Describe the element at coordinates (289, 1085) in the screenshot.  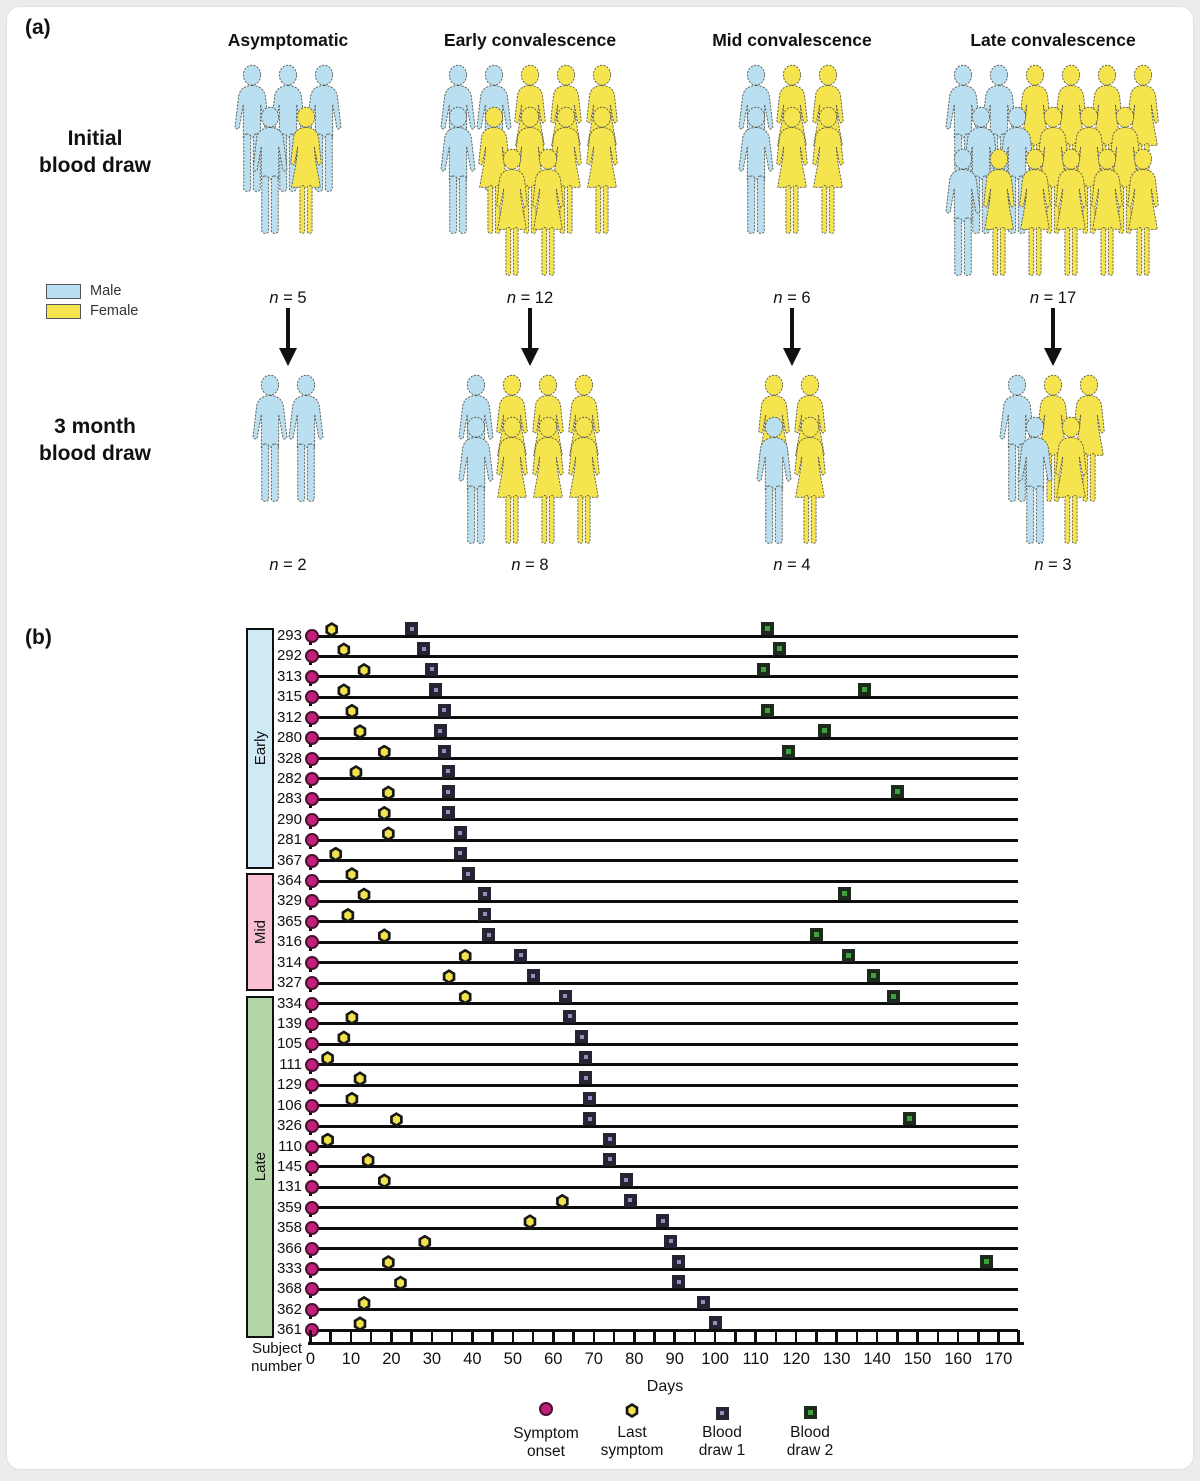
I see `subject-number-label: 129` at that location.